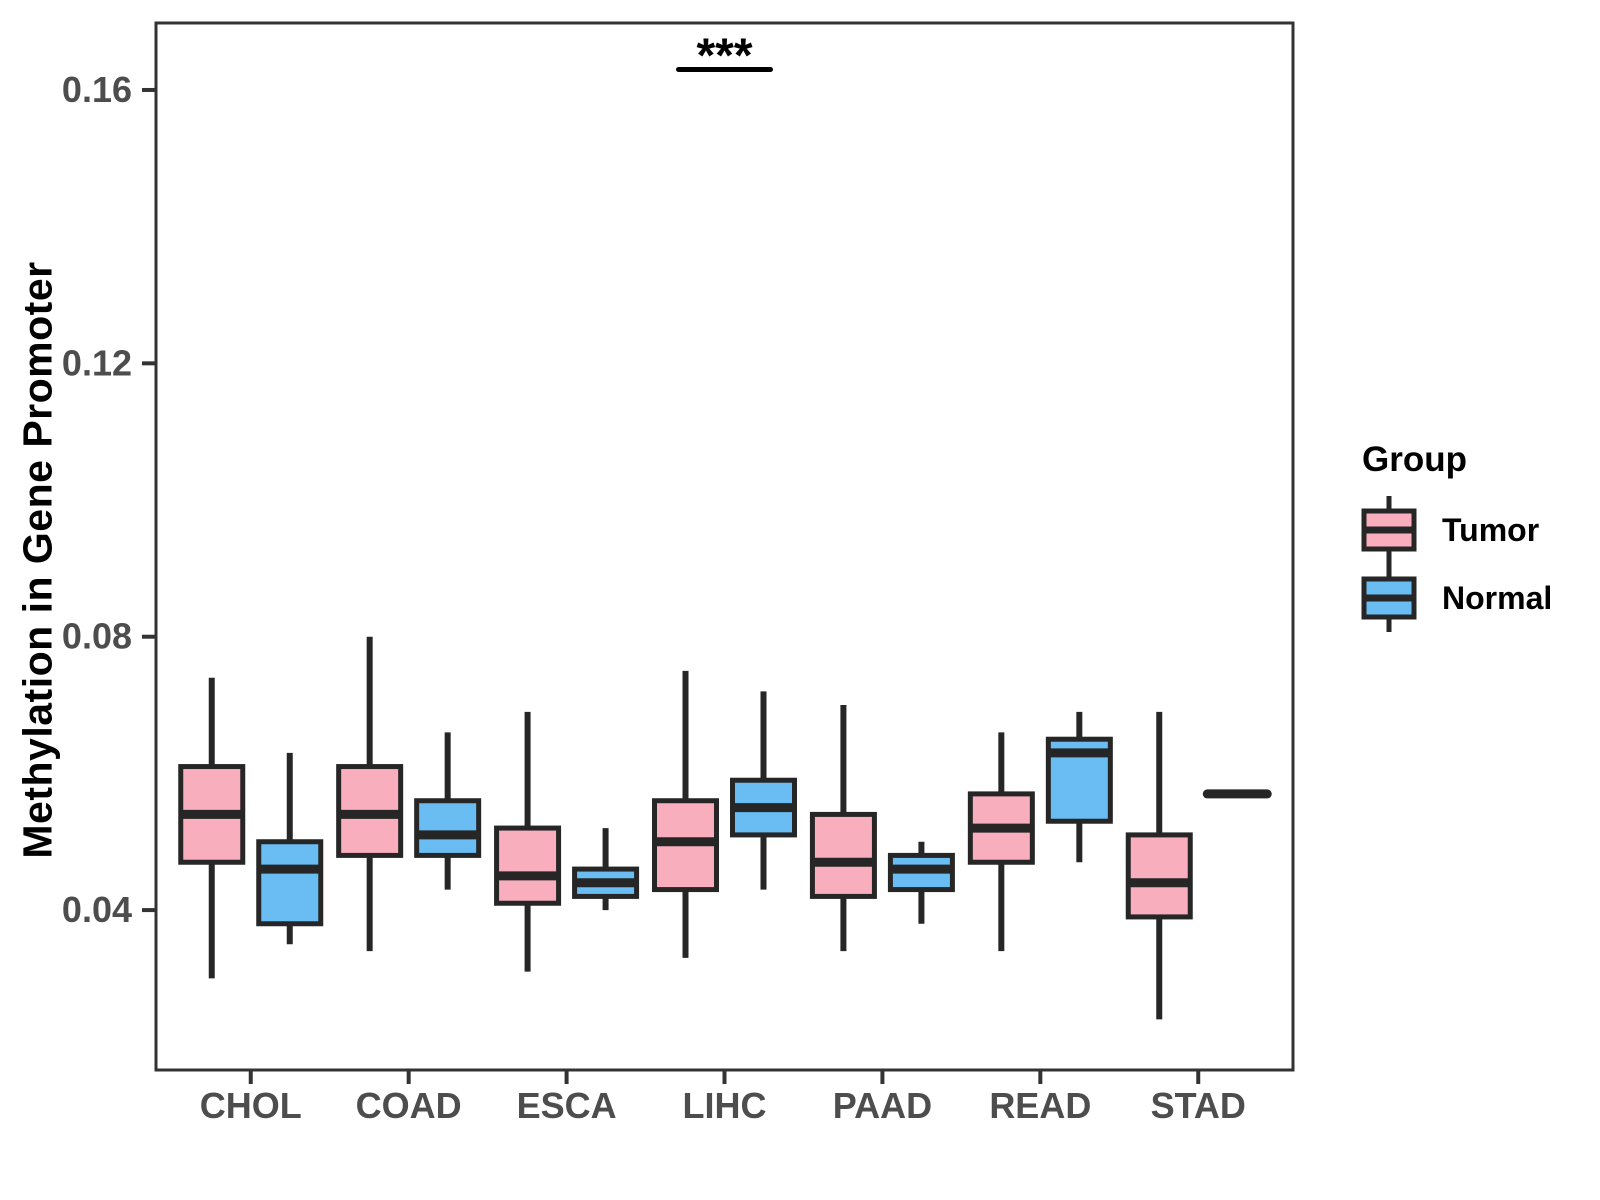 The image size is (1600, 1200). What do you see at coordinates (1040, 1105) in the screenshot?
I see `x-tick-label-read: READ` at bounding box center [1040, 1105].